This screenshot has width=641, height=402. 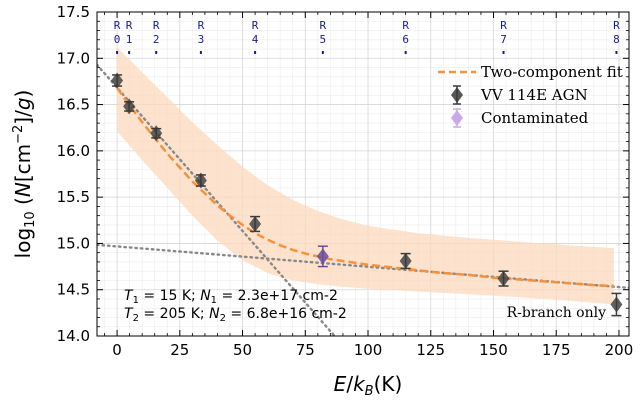 I want to click on r-label: R4, so click(x=255, y=36).